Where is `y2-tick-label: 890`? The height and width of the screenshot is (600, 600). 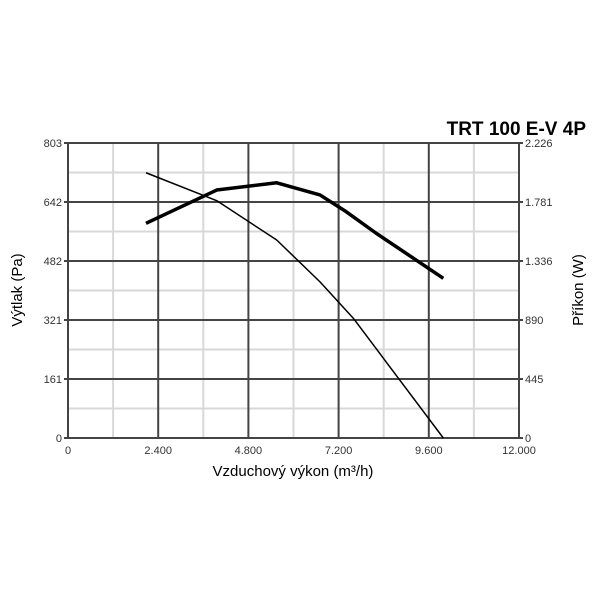
y2-tick-label: 890 is located at coordinates (534, 321).